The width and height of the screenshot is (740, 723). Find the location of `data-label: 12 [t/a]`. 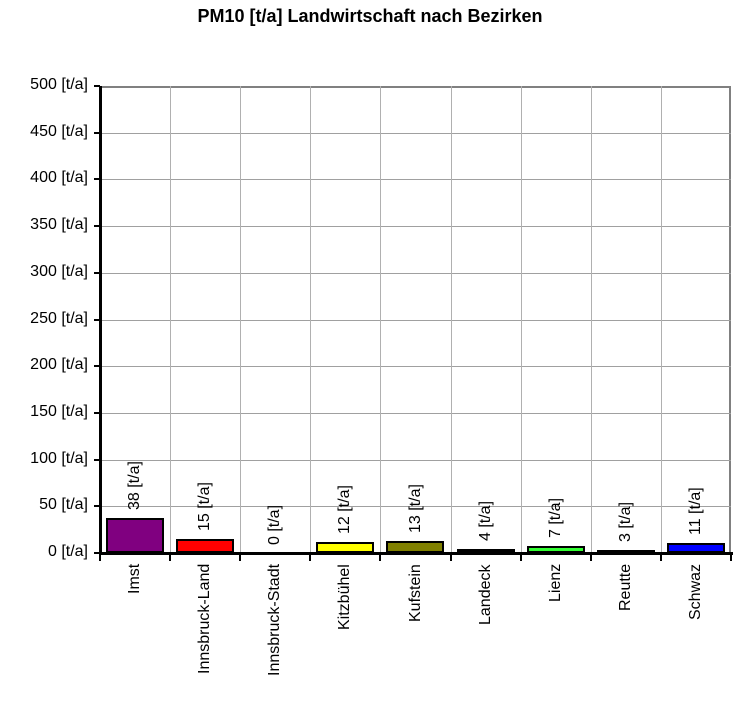

data-label: 12 [t/a] is located at coordinates (344, 509).